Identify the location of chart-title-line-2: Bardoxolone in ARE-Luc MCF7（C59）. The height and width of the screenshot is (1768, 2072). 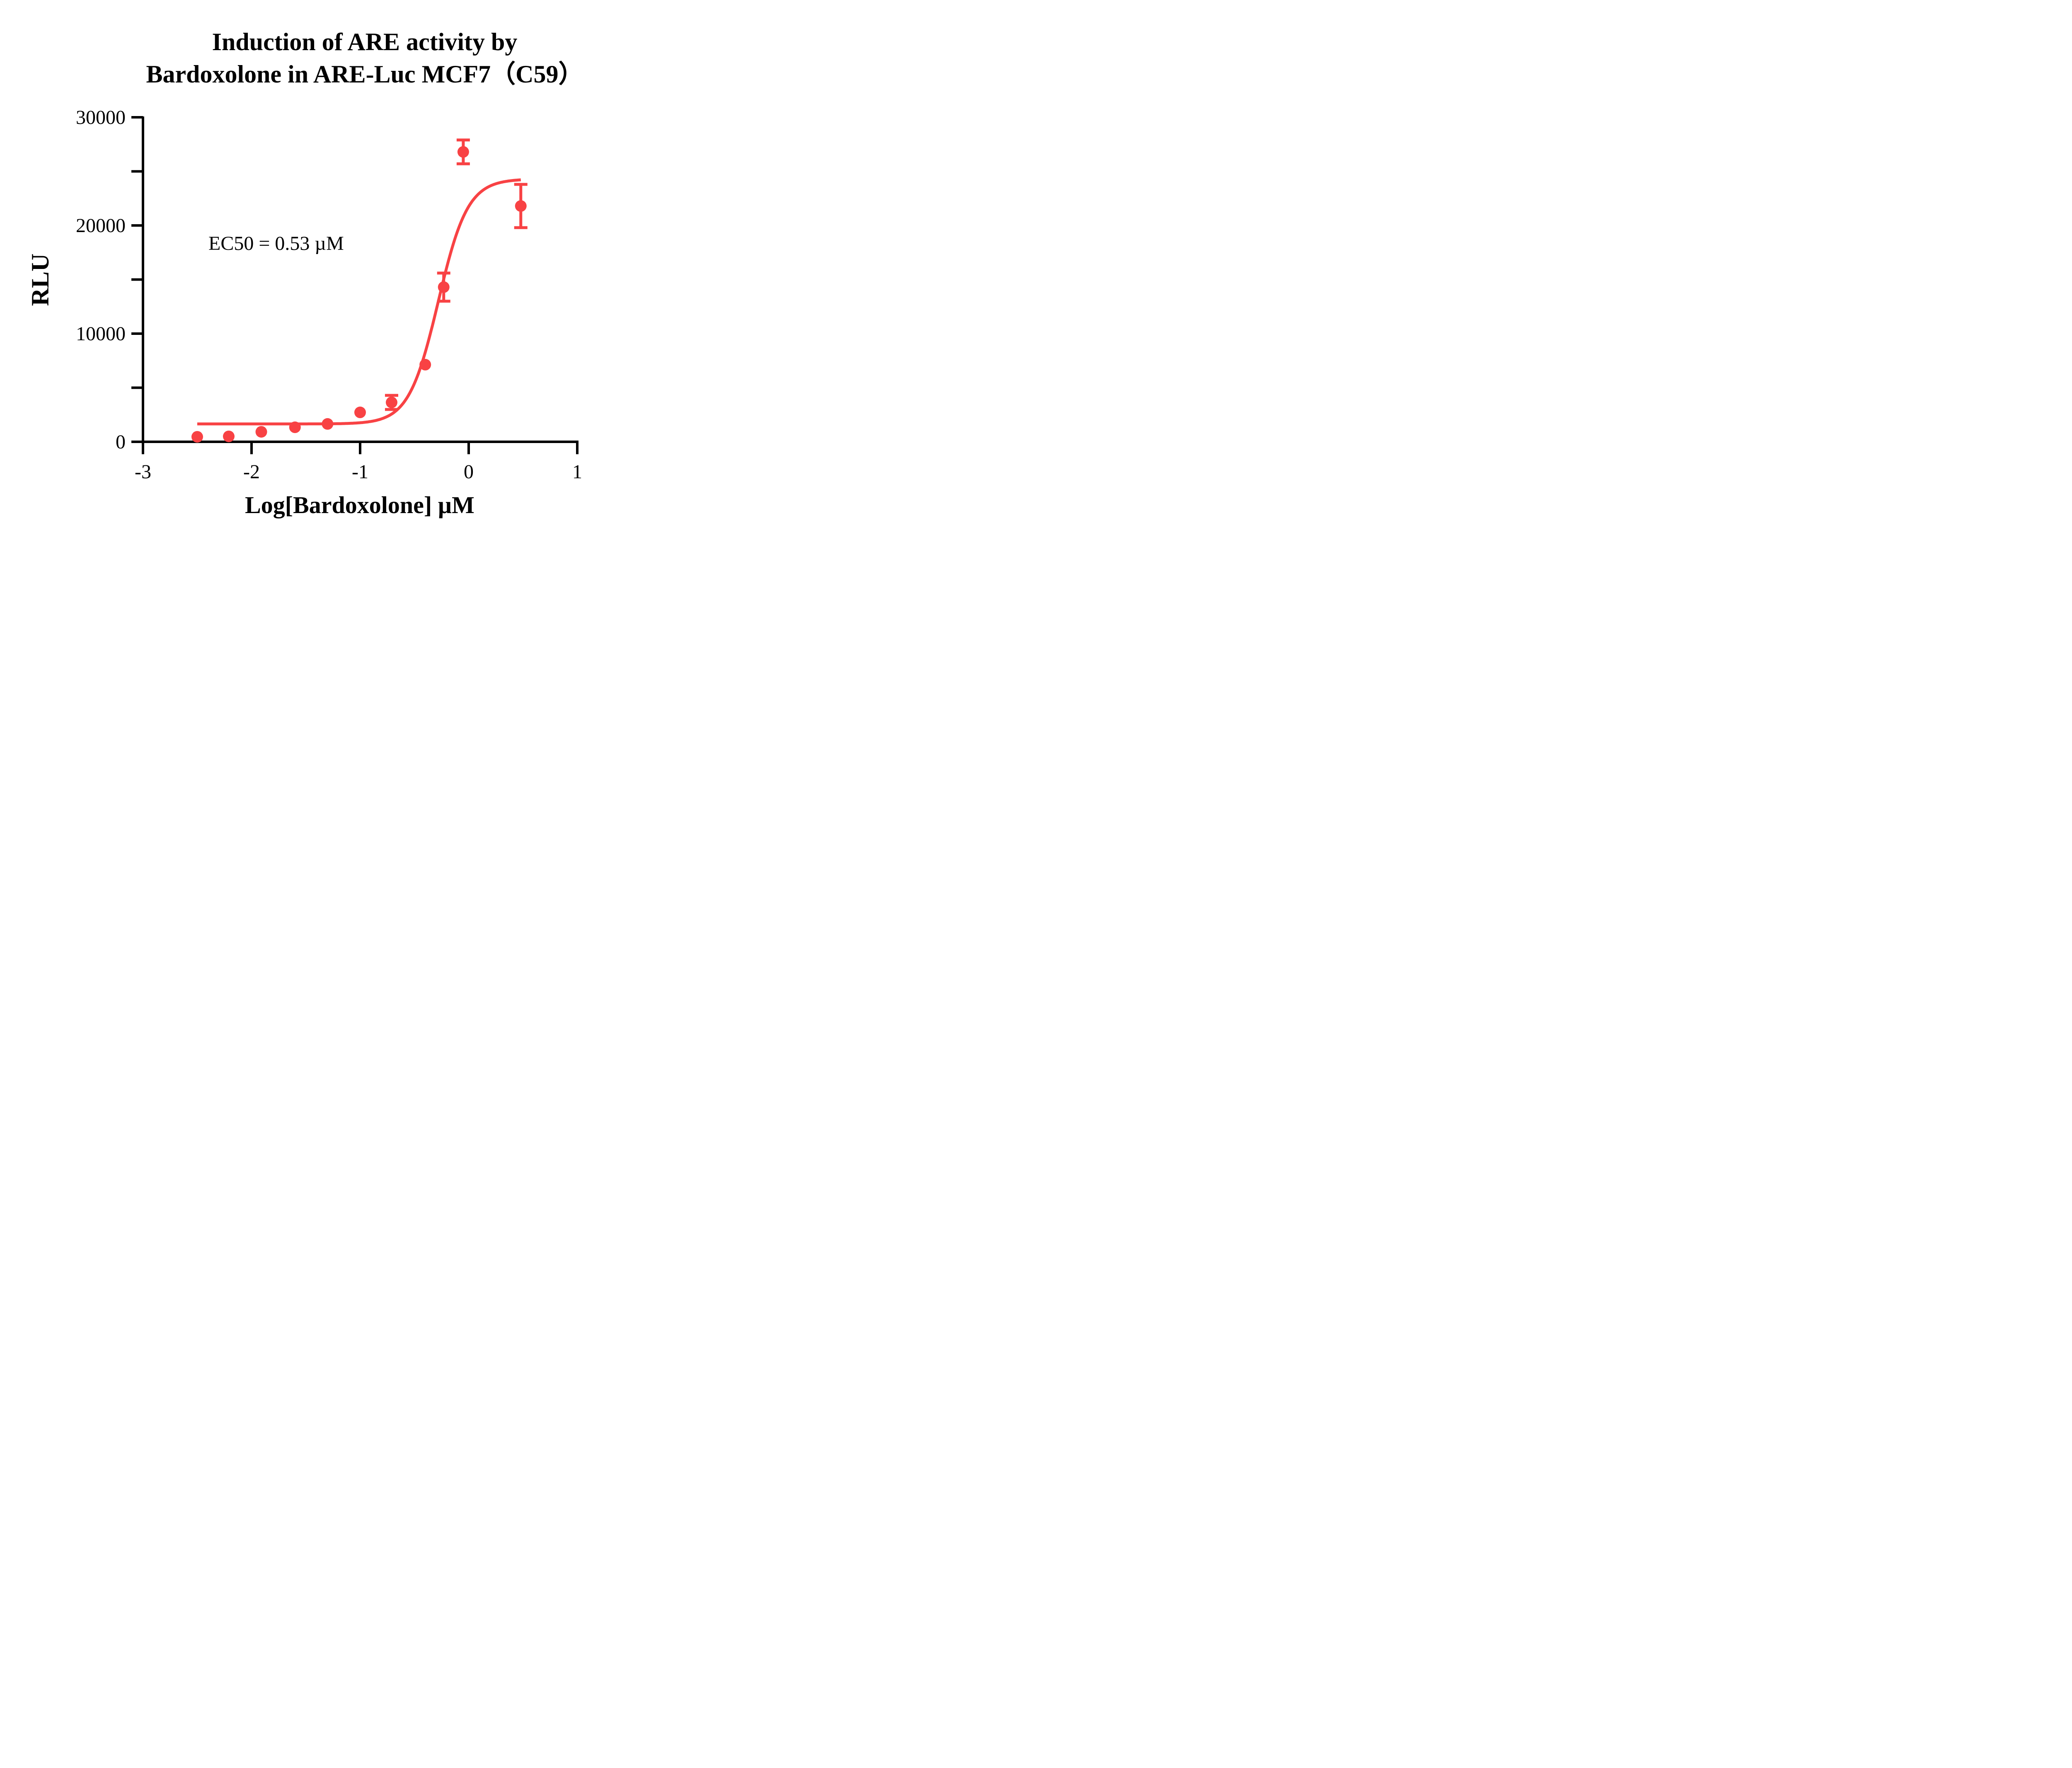
(364, 74).